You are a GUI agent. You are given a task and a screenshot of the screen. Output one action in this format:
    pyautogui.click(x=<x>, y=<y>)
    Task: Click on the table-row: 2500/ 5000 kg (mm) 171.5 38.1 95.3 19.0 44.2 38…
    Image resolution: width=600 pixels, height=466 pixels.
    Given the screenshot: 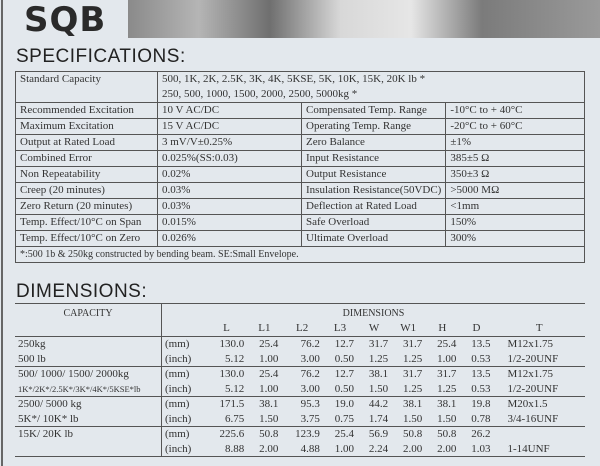 What is the action you would take?
    pyautogui.click(x=300, y=404)
    